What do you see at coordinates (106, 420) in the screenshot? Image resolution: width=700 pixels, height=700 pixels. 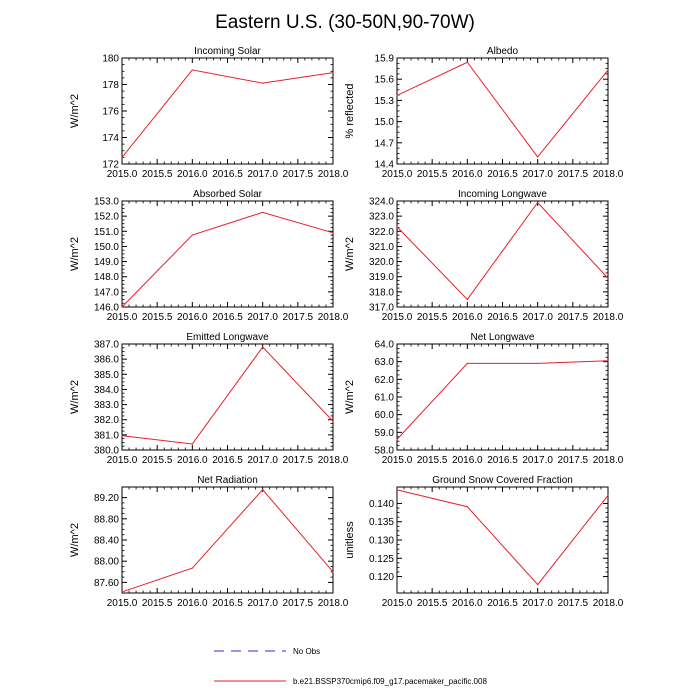 I see `y-tick-label: 382.0` at bounding box center [106, 420].